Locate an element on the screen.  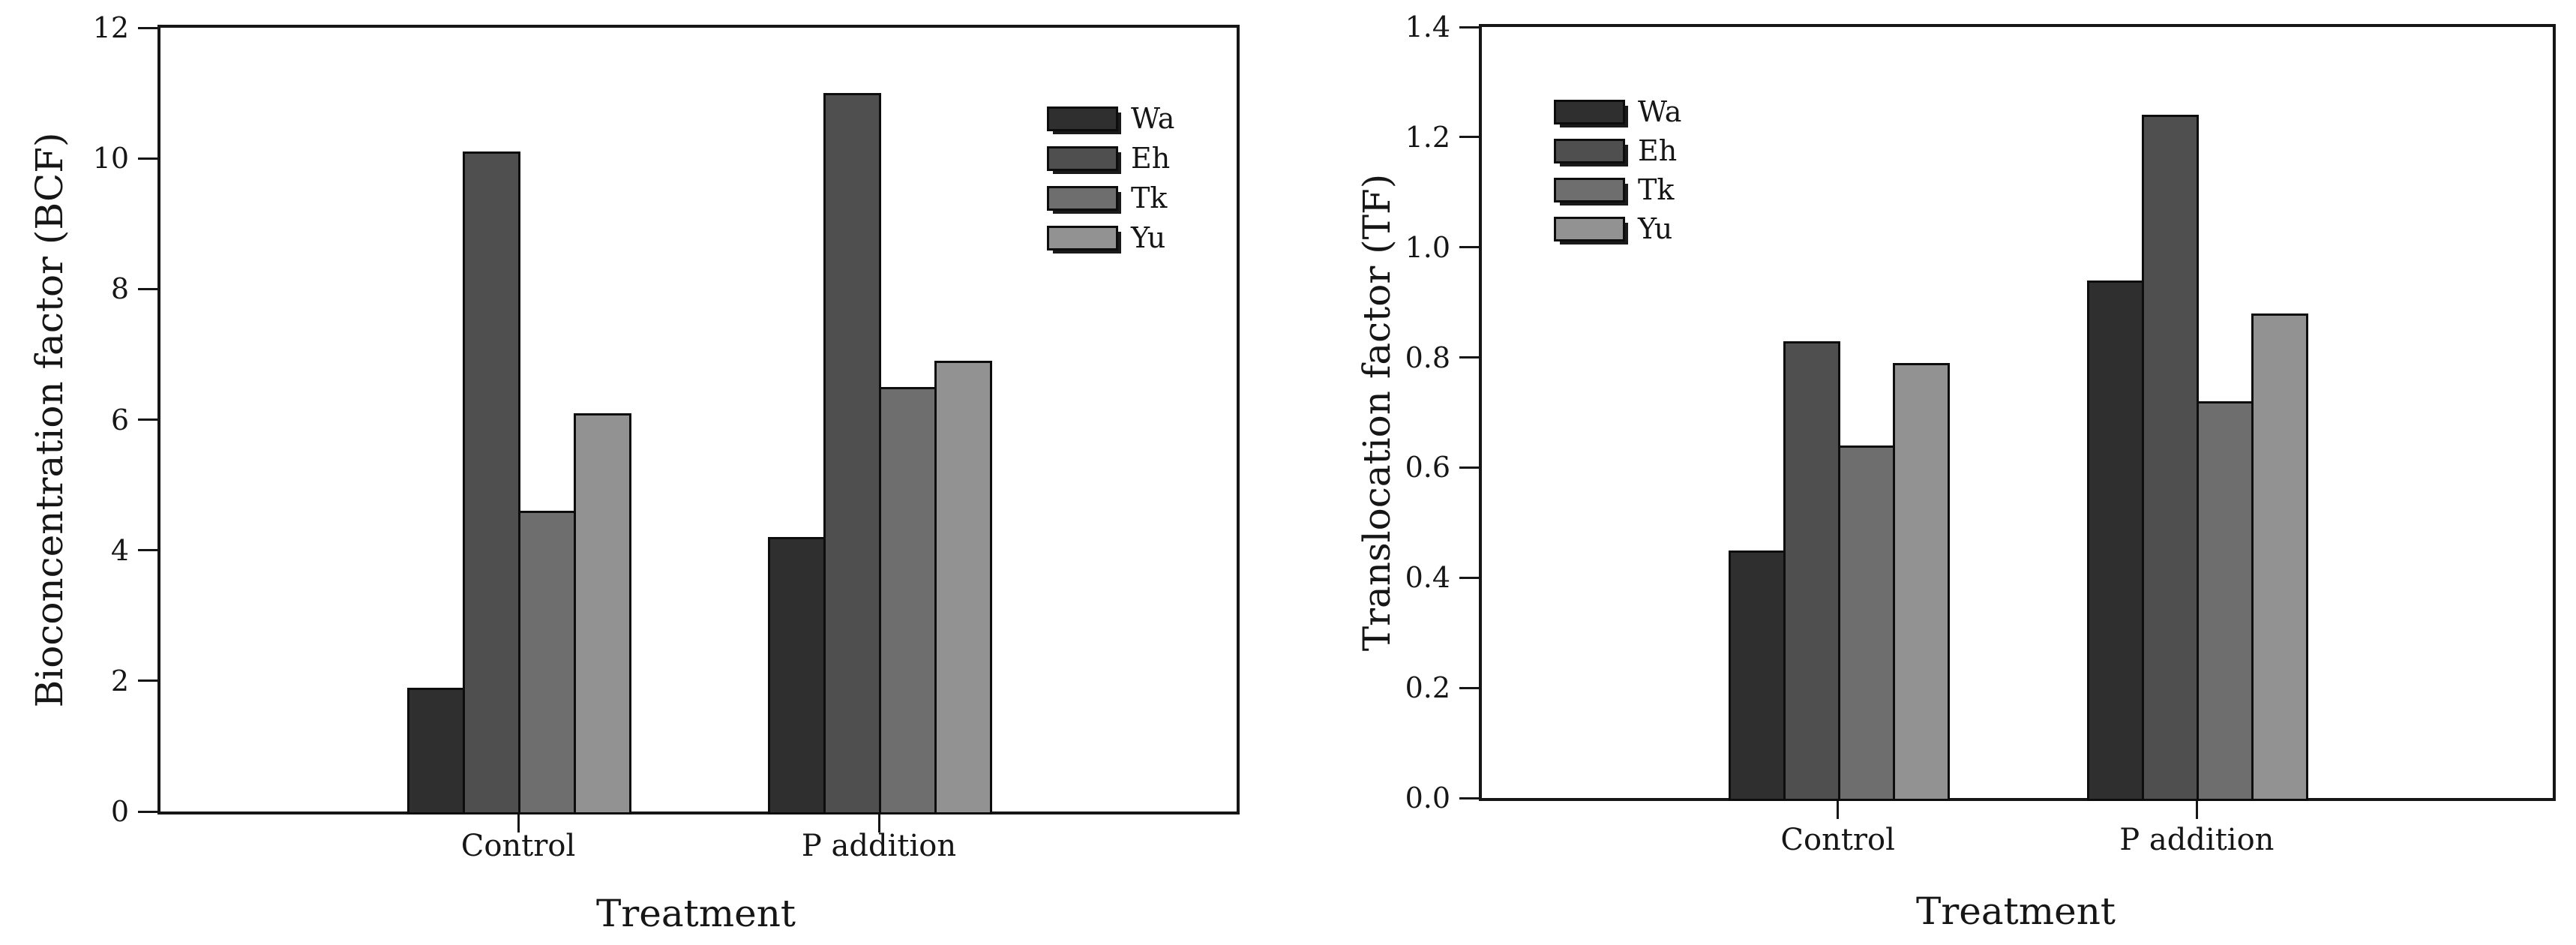
bcf-x-axis-title: Treatment is located at coordinates (696, 913).